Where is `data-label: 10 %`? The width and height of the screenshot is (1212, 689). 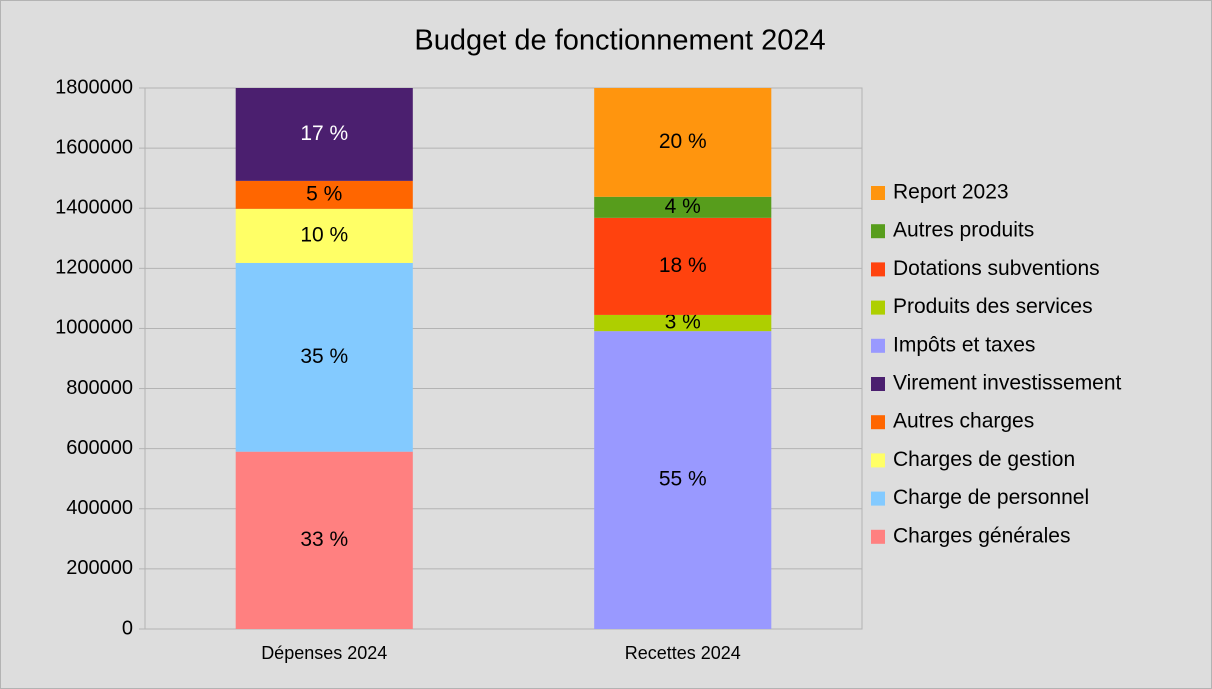
data-label: 10 % is located at coordinates (324, 234).